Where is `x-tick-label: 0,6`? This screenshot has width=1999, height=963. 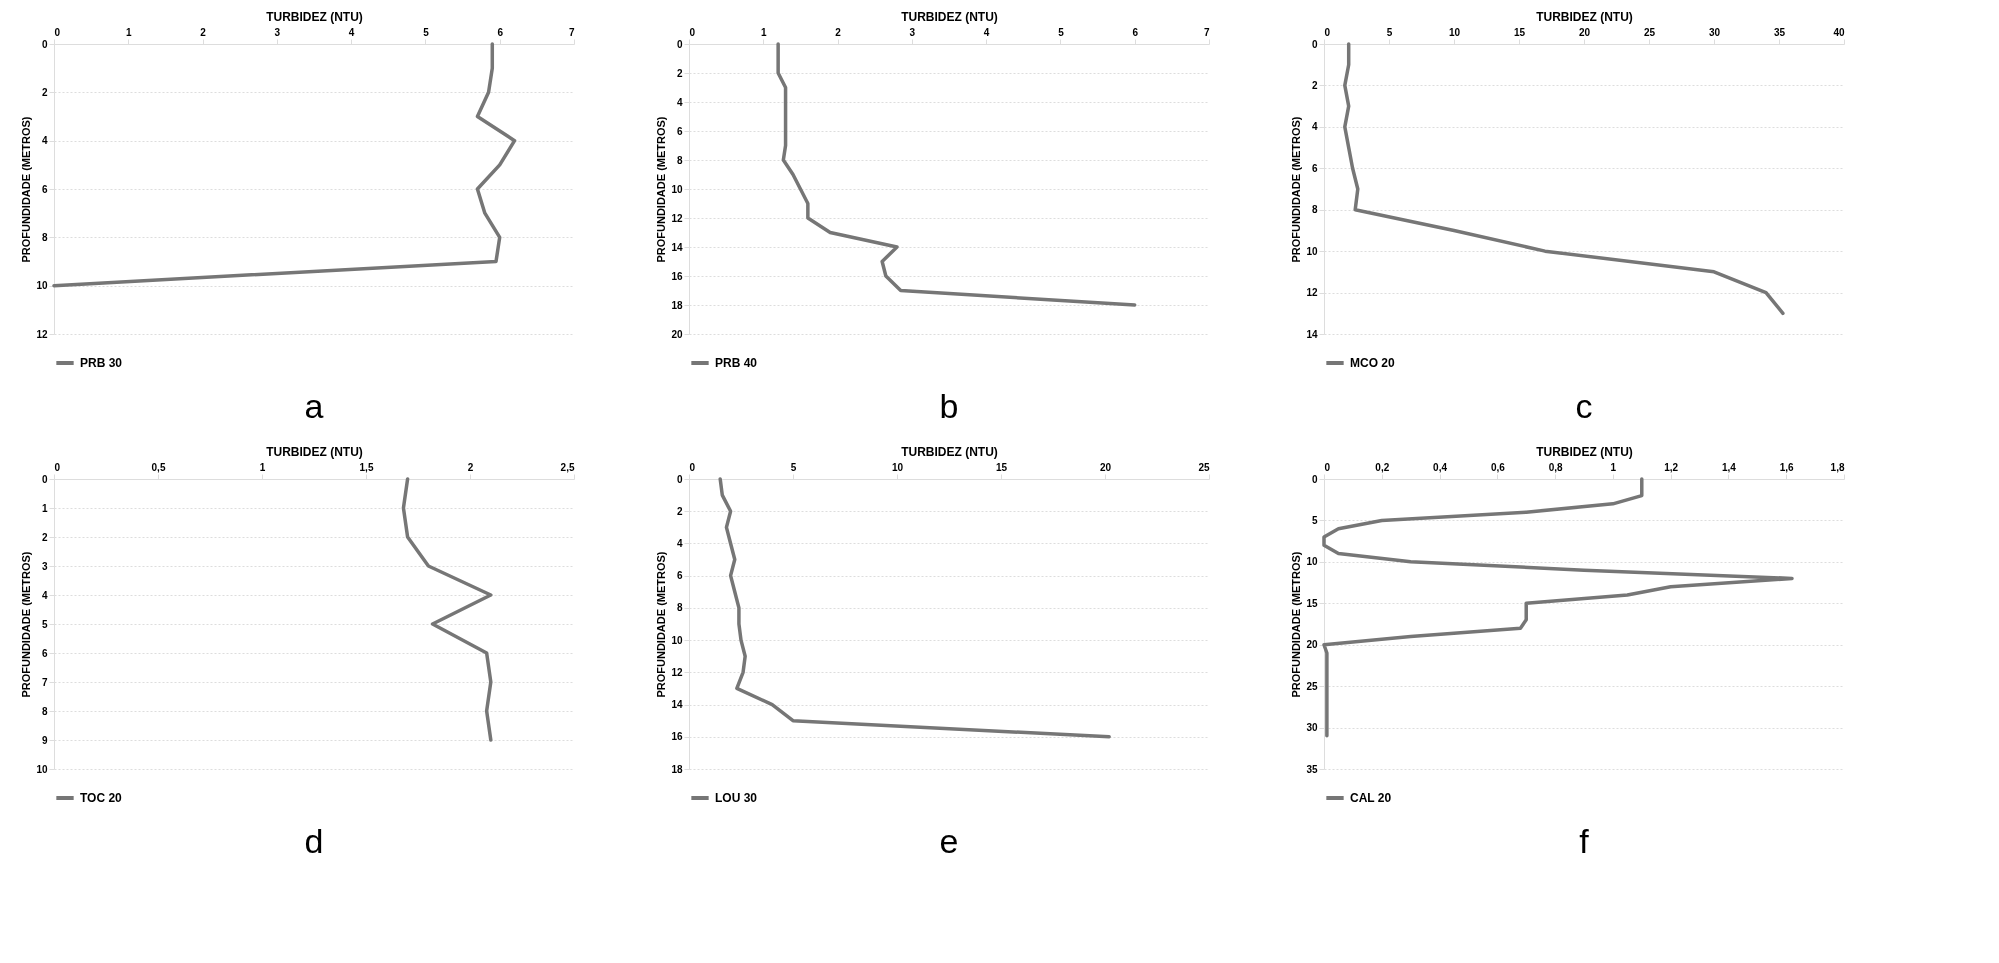
x-tick-label: 0,6 is located at coordinates (1498, 467).